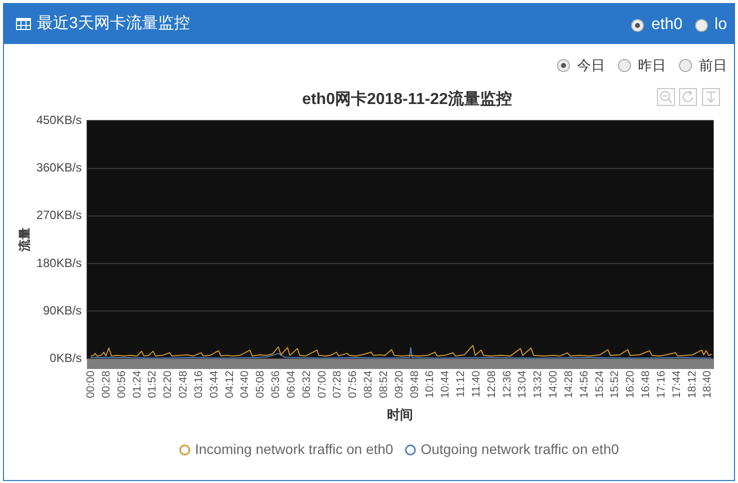 This screenshot has width=738, height=483. What do you see at coordinates (446, 384) in the screenshot?
I see `x-tick-label: 10:44` at bounding box center [446, 384].